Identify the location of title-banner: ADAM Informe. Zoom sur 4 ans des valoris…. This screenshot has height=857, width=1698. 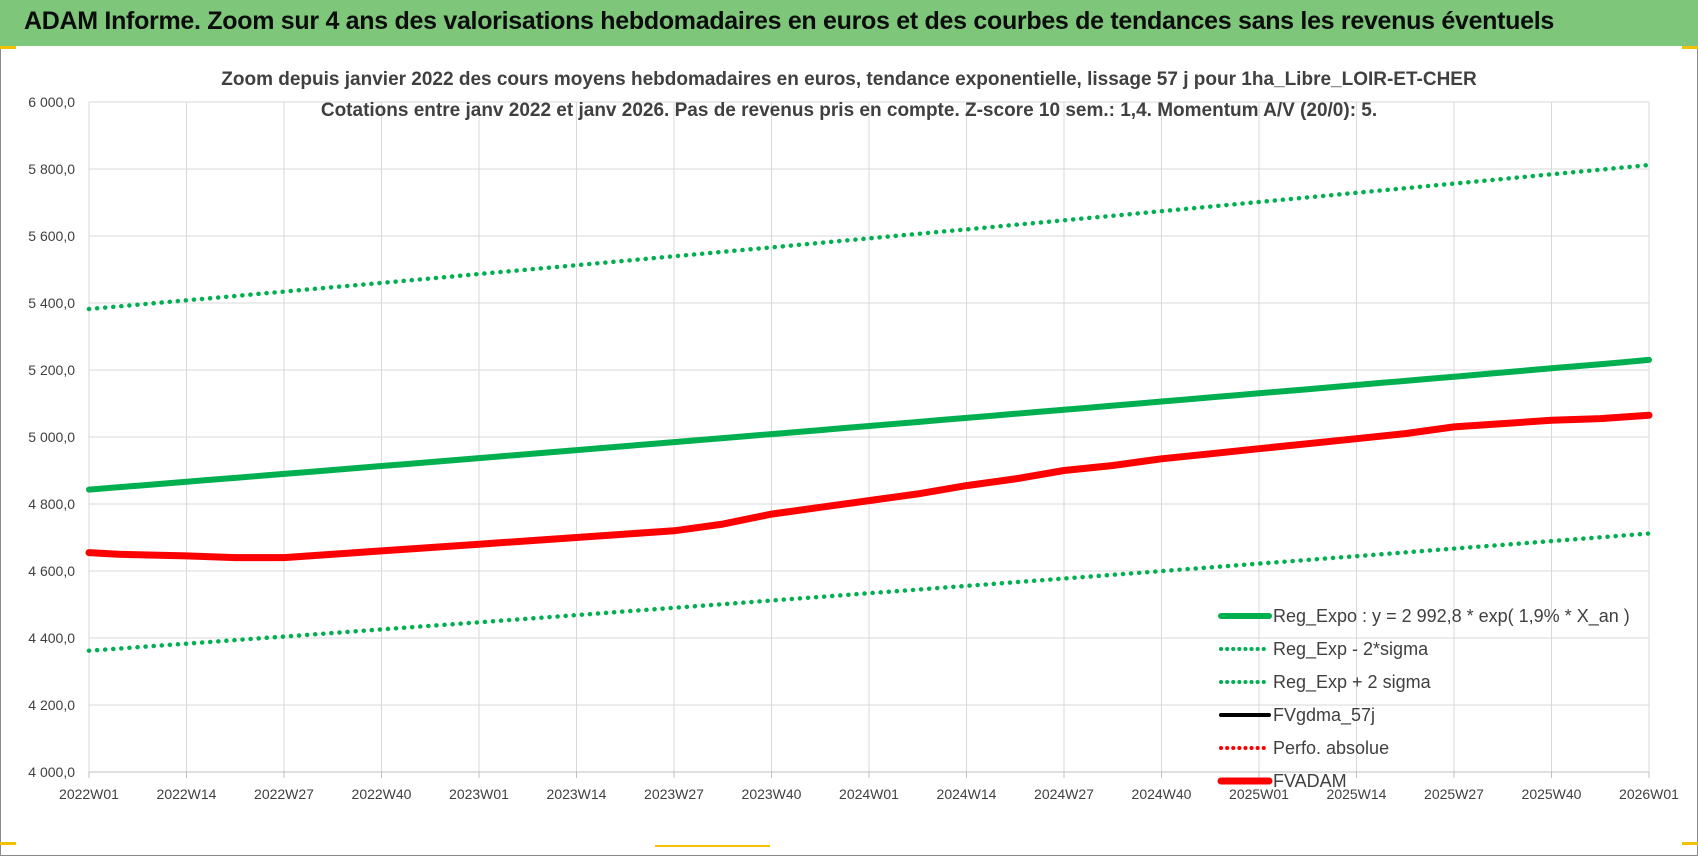
(849, 23).